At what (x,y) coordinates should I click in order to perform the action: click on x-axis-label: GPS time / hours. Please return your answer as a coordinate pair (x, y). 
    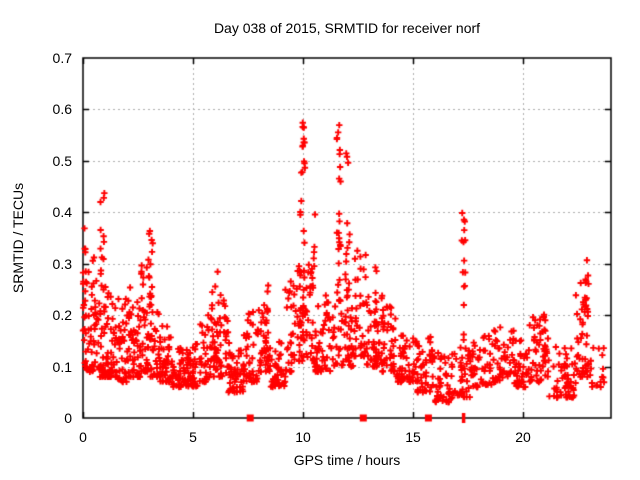
    Looking at the image, I should click on (347, 460).